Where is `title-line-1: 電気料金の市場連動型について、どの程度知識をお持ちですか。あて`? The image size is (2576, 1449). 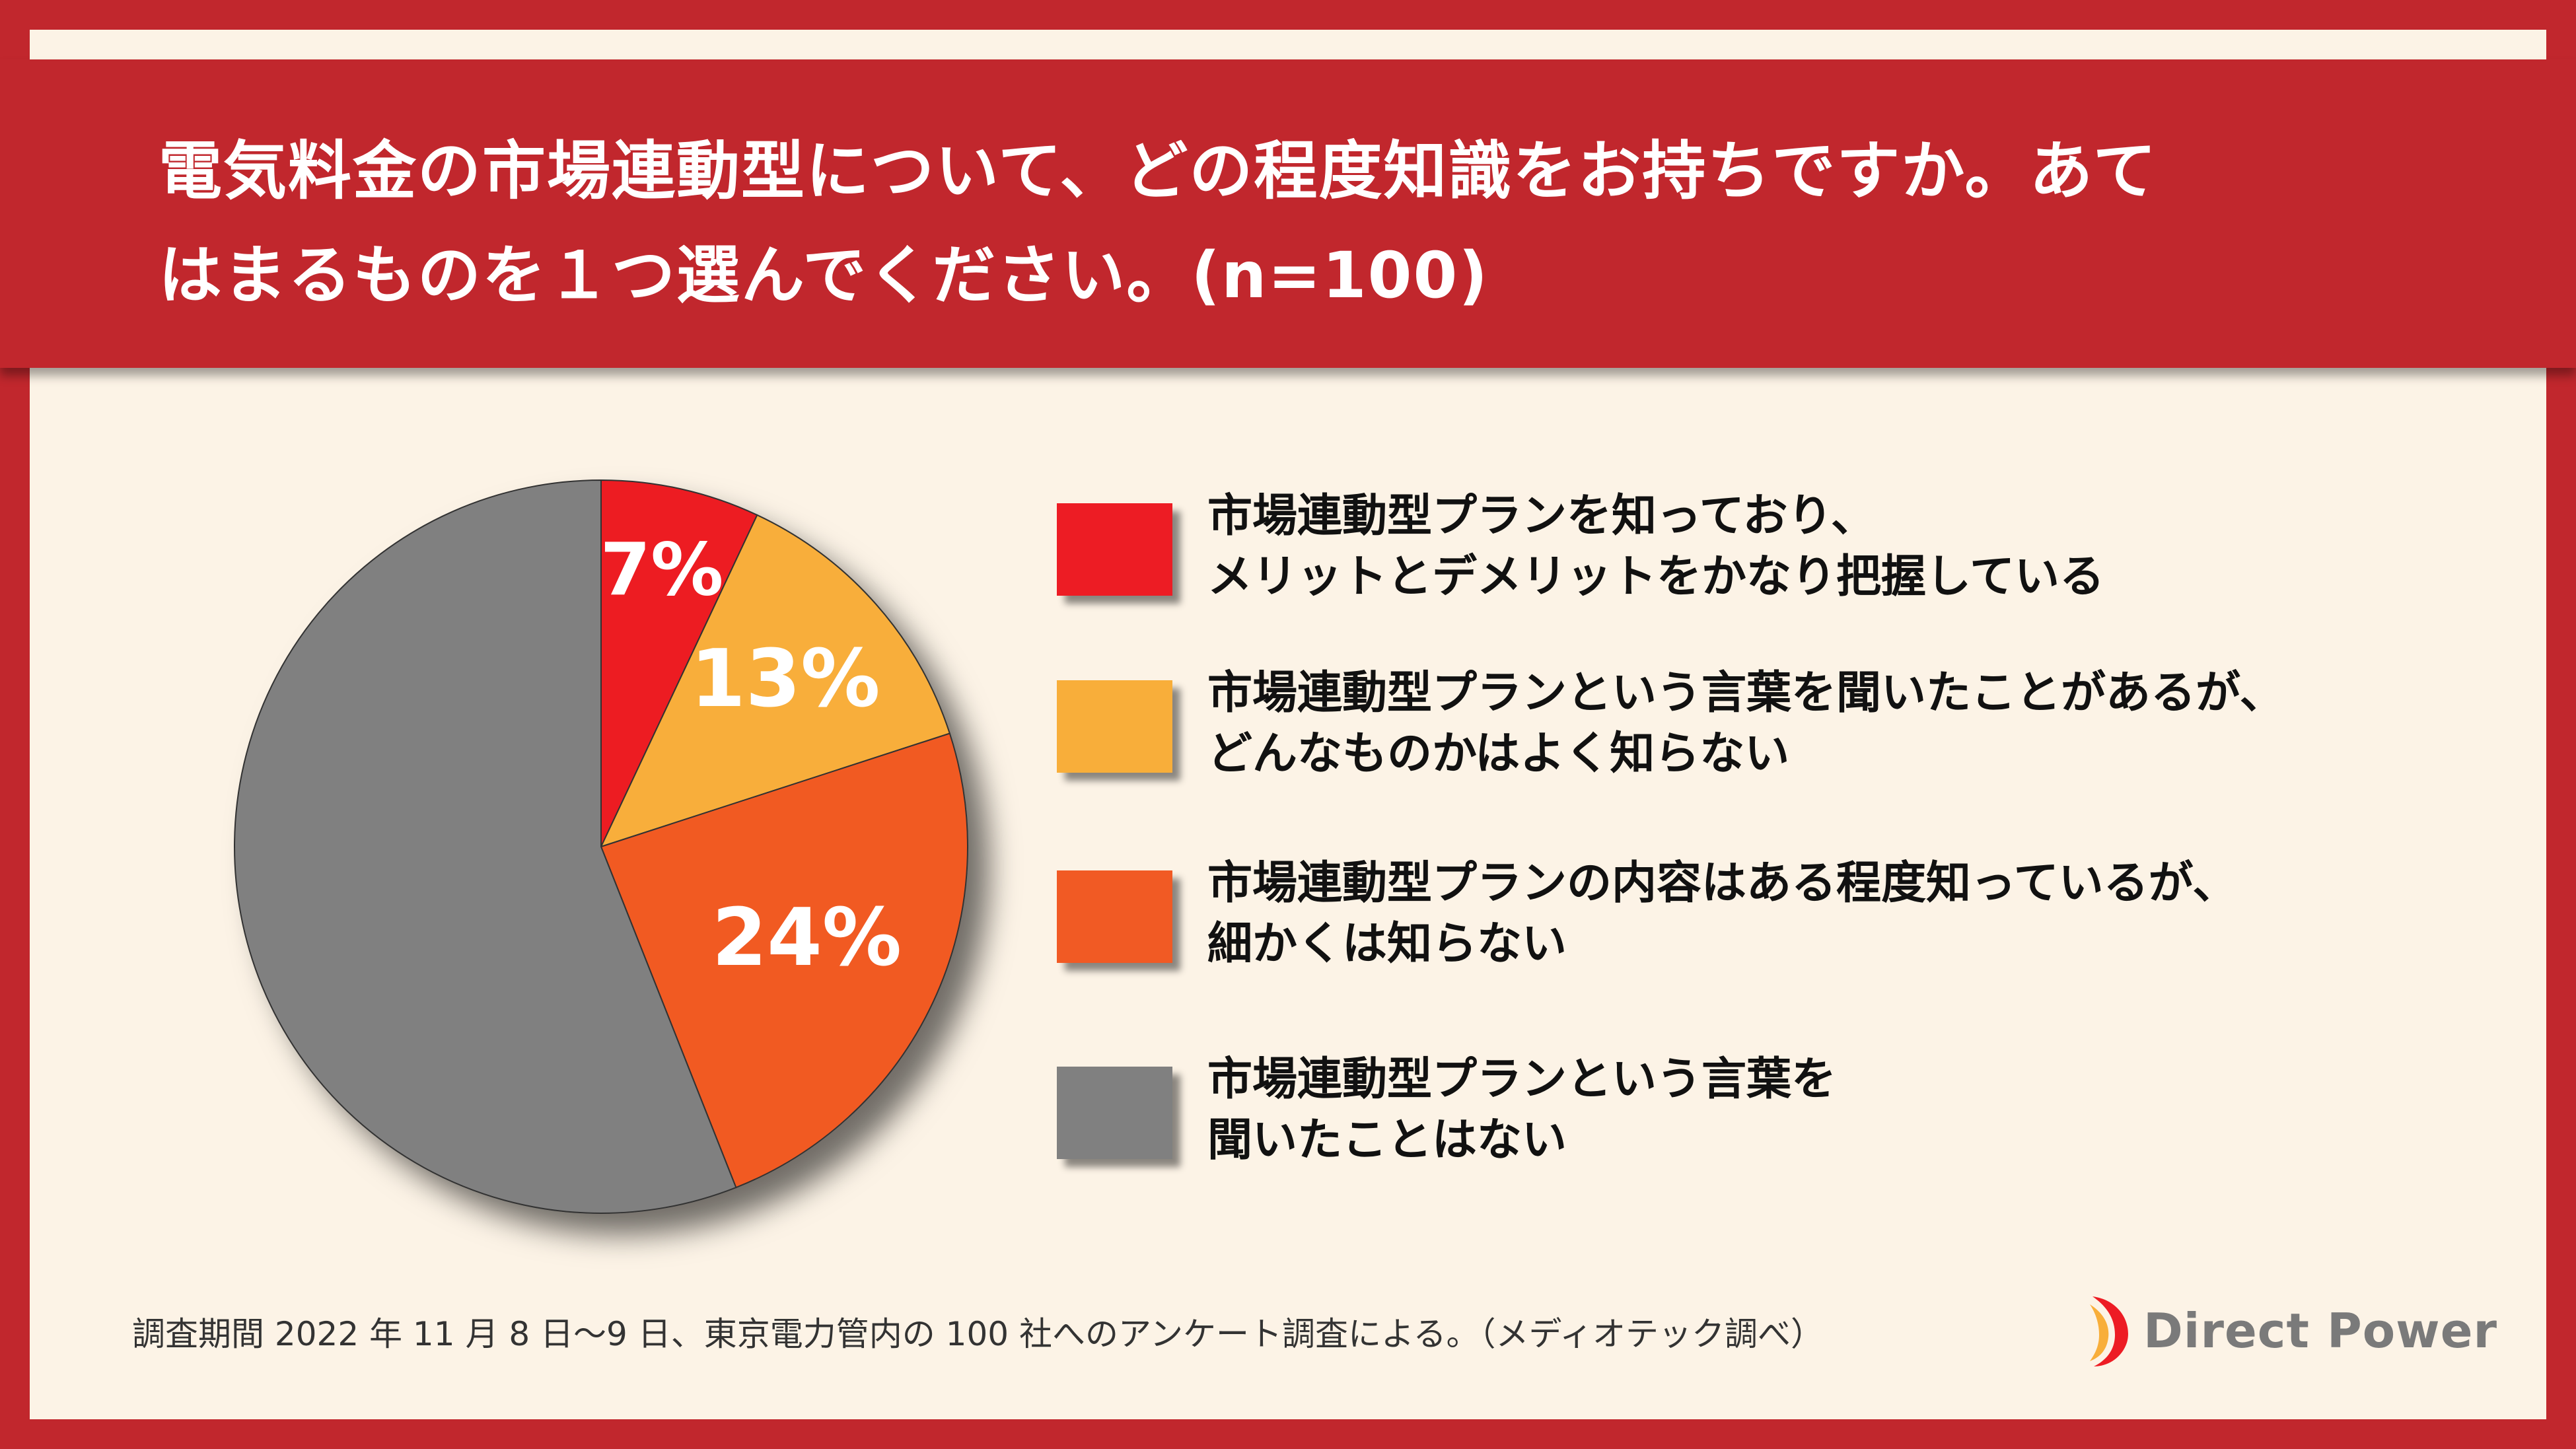 title-line-1: 電気料金の市場連動型について、どの程度知識をお持ちですか。あて is located at coordinates (1158, 171).